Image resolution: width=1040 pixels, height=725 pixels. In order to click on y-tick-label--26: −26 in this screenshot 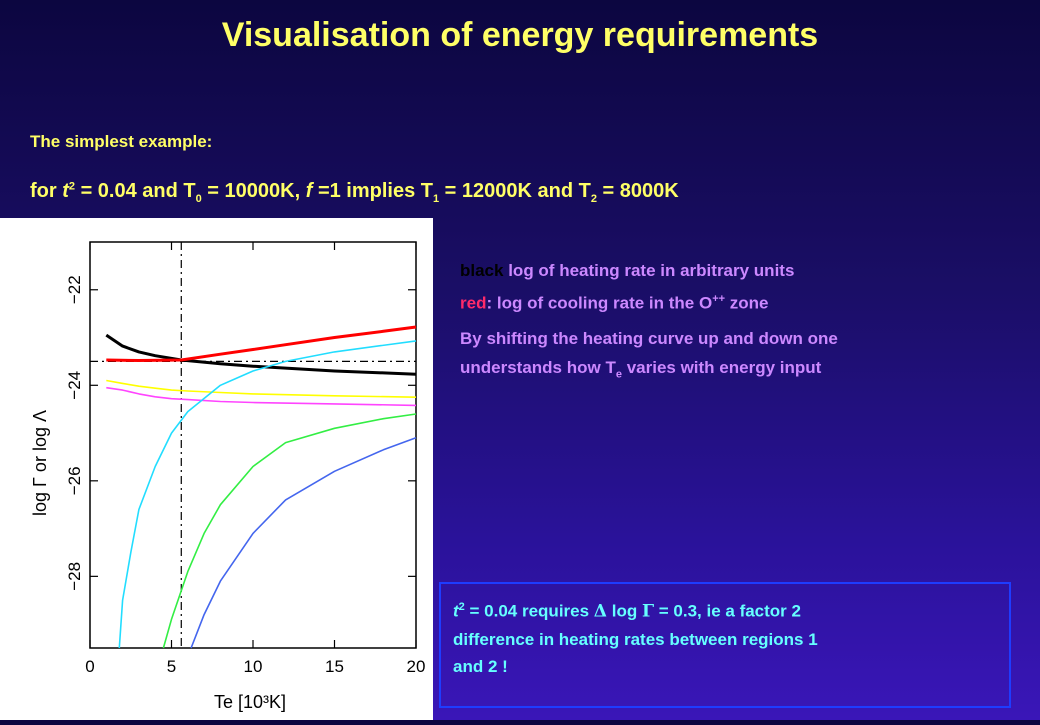, I will do `click(74, 480)`.